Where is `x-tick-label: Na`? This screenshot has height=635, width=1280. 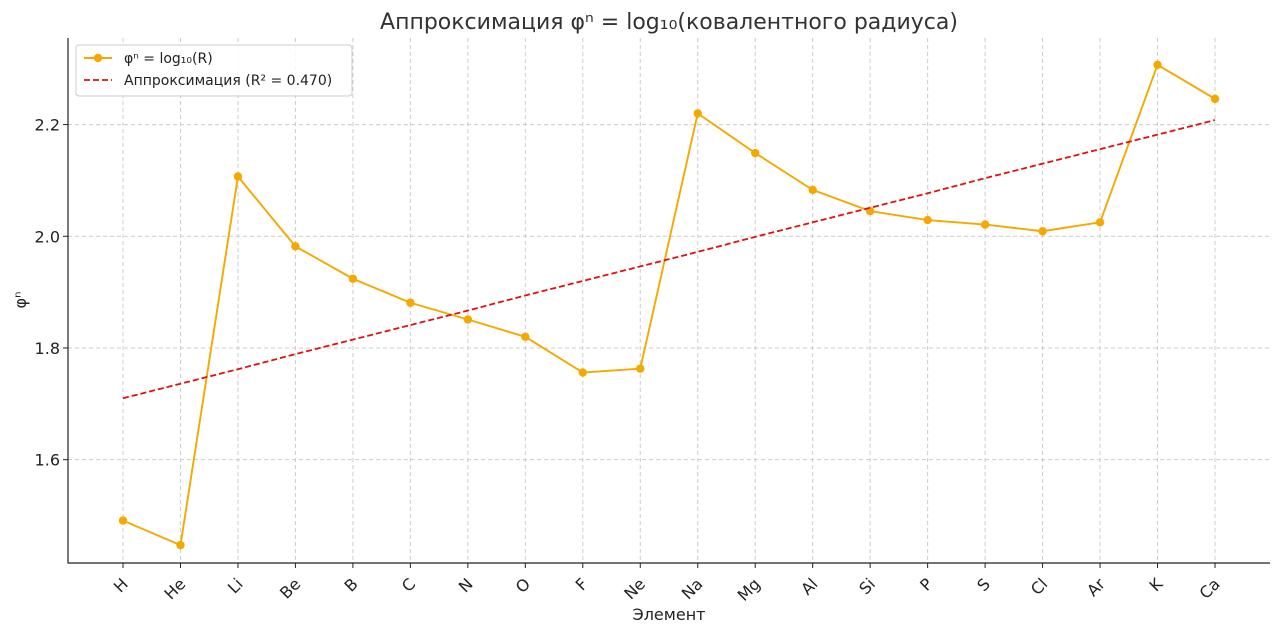
x-tick-label: Na is located at coordinates (692, 588).